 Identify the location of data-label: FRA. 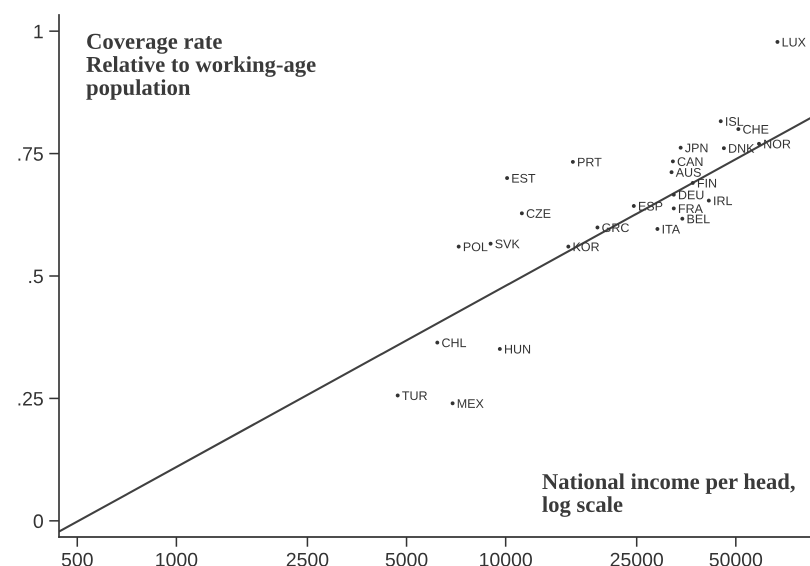
(690, 208).